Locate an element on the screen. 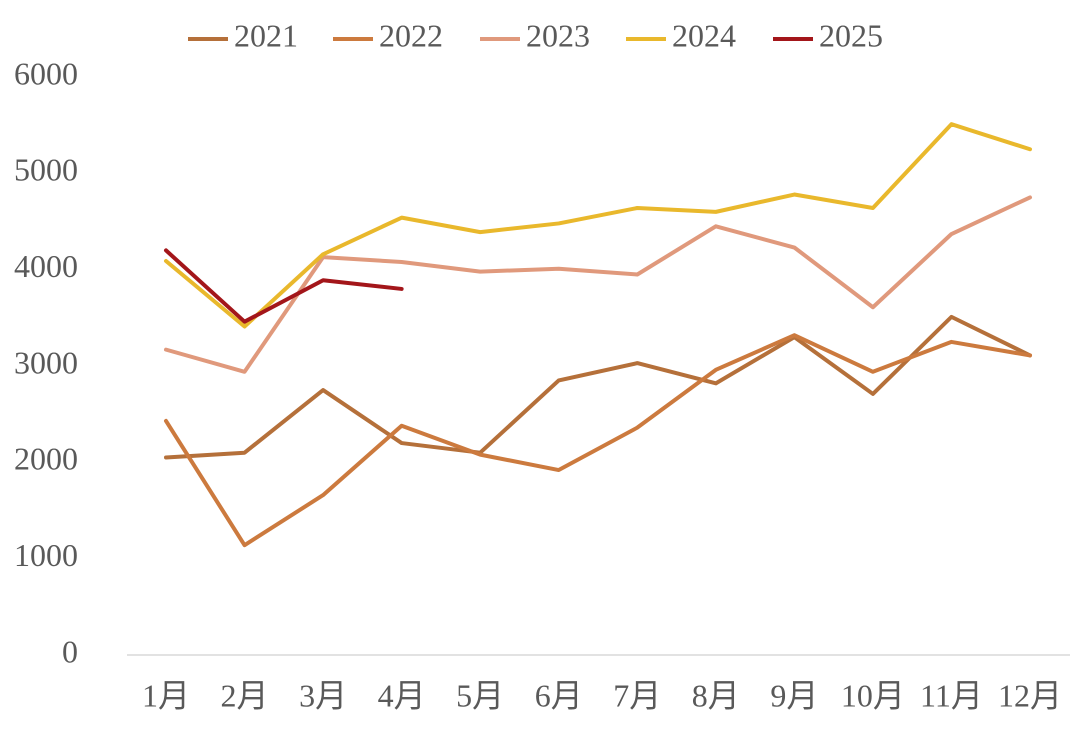 The height and width of the screenshot is (731, 1074). legend-label: 2022 is located at coordinates (411, 35).